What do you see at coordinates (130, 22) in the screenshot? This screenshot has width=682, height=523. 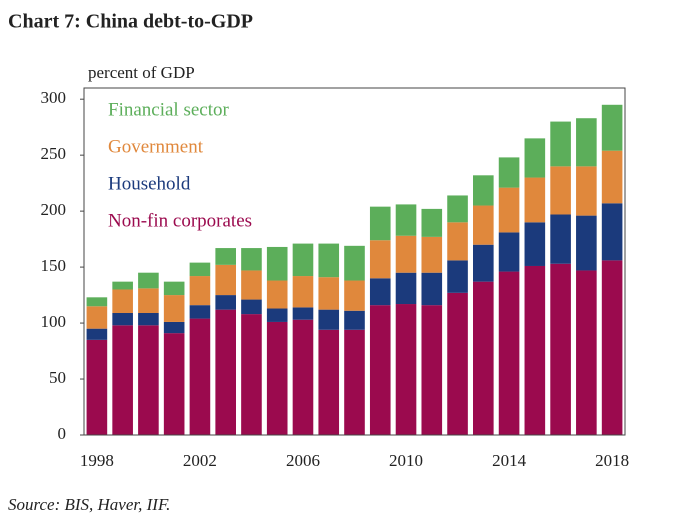 I see `chart-title: Chart 7: China debt-to-GDP` at bounding box center [130, 22].